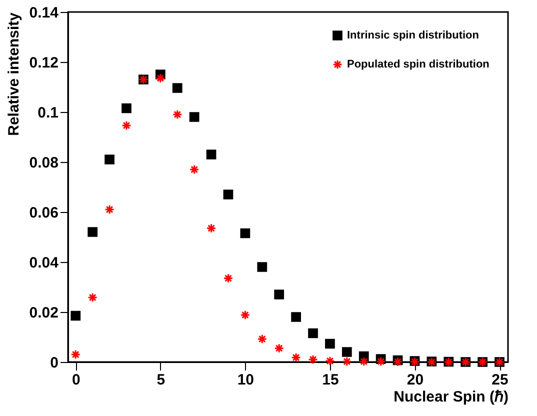 Image resolution: width=537 pixels, height=416 pixels. I want to click on x-tick-label: 0, so click(76, 380).